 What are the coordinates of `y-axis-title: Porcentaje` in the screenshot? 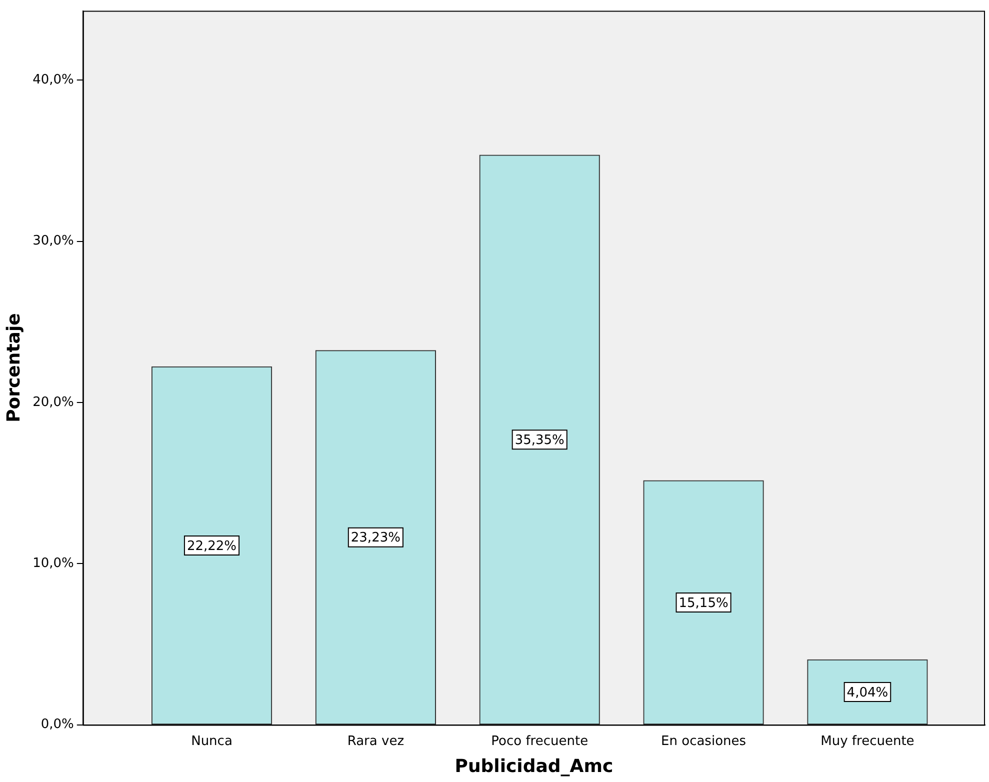 It's located at (13, 367).